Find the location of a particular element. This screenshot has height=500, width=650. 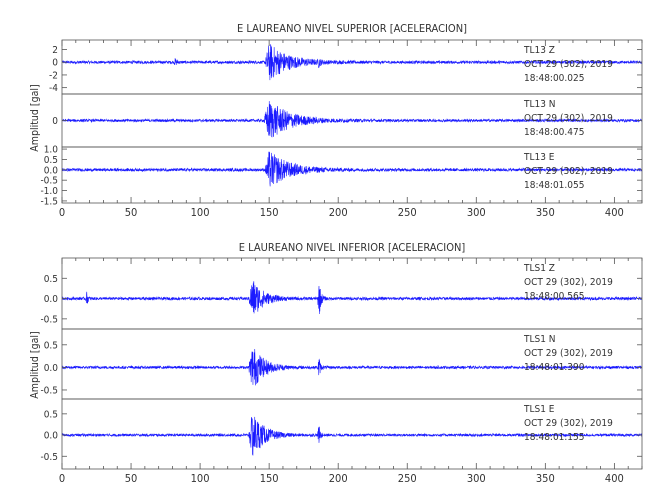

waveform-tl13-n is located at coordinates (352, 119).